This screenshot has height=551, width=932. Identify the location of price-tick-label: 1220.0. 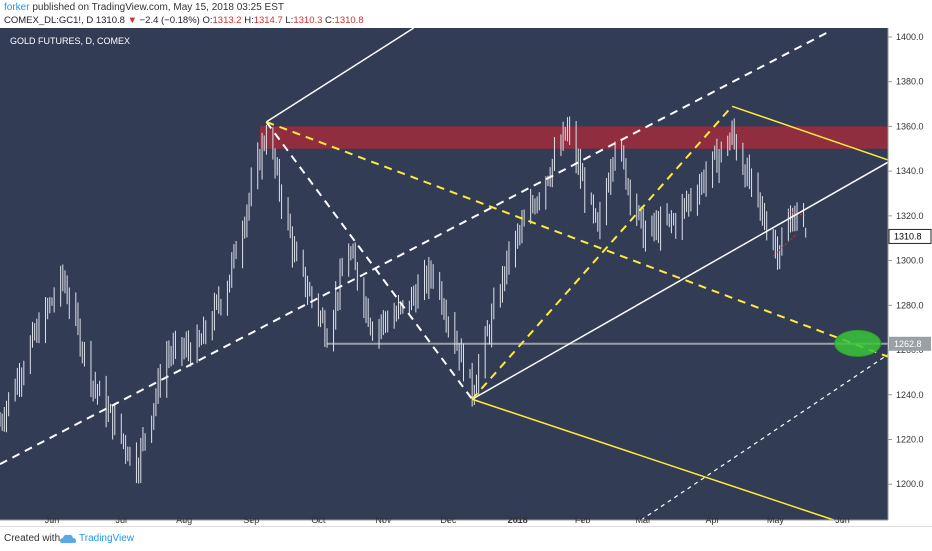
(910, 439).